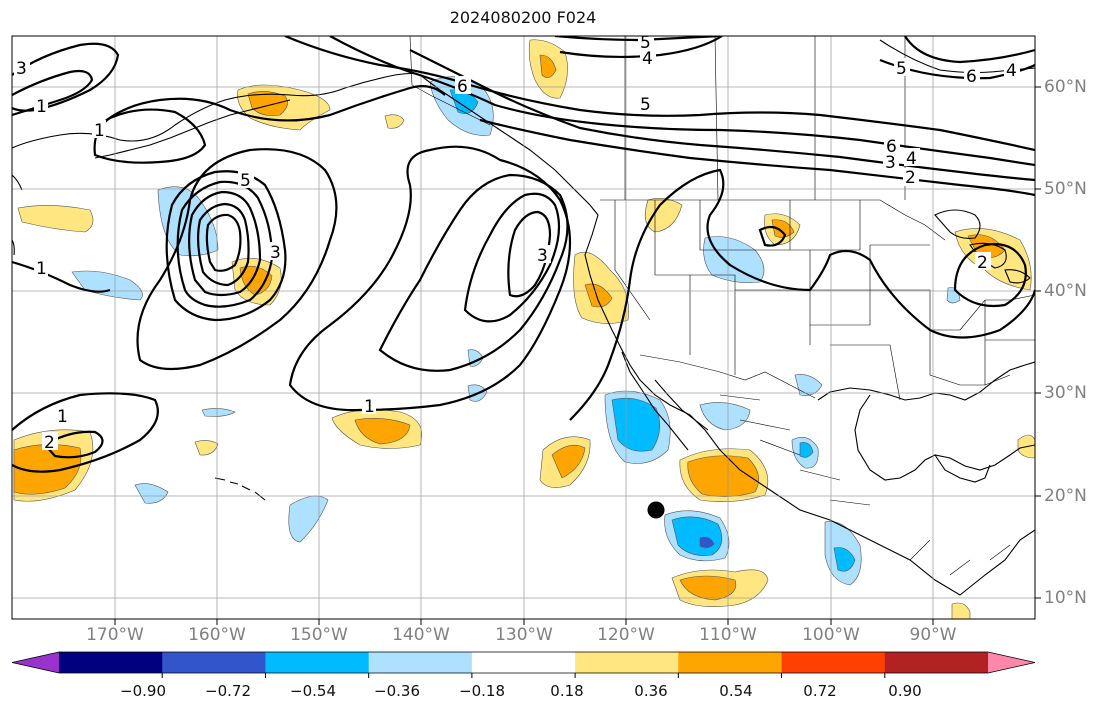 The height and width of the screenshot is (712, 1105). I want to click on us-state-lines-east, so click(997, 343).